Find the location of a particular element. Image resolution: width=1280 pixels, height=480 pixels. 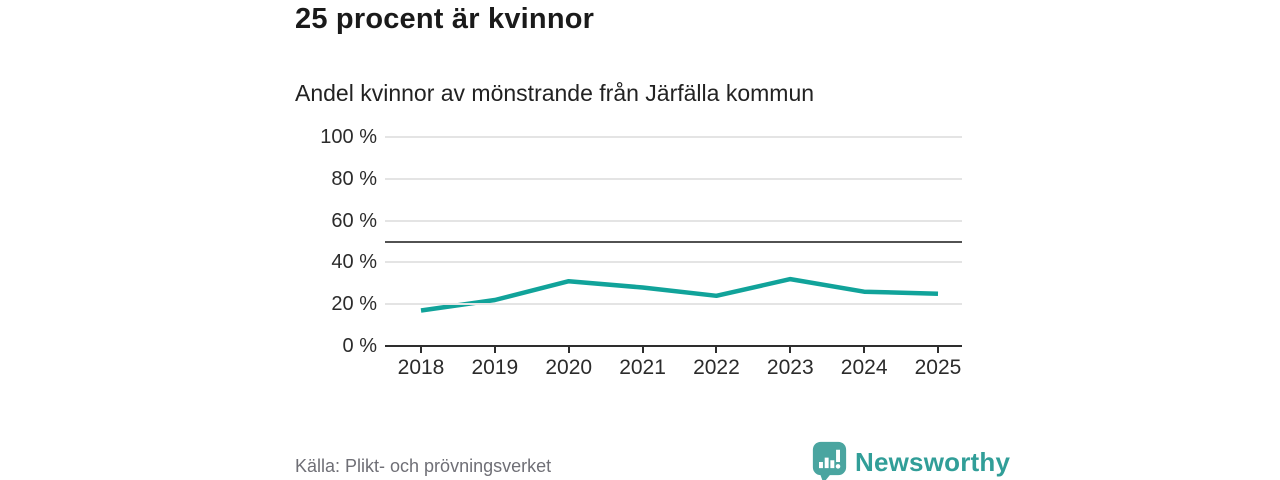

x-tick-label: 2020 is located at coordinates (569, 367).